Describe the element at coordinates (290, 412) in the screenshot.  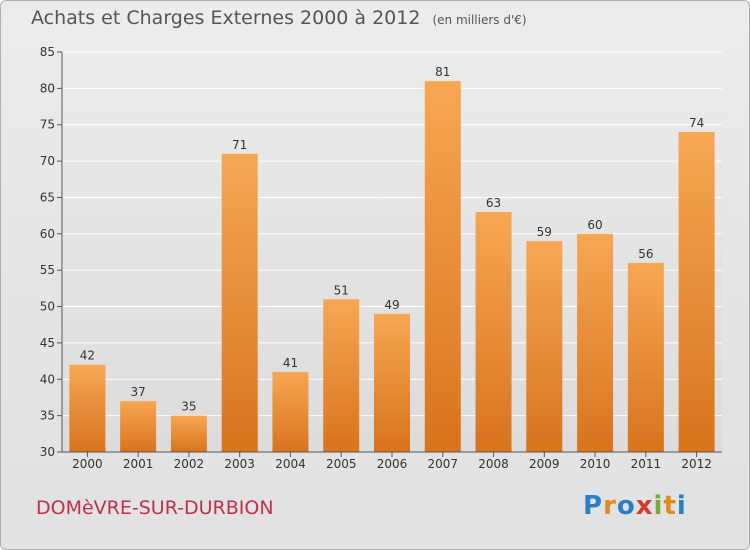
I see `bar-2004` at that location.